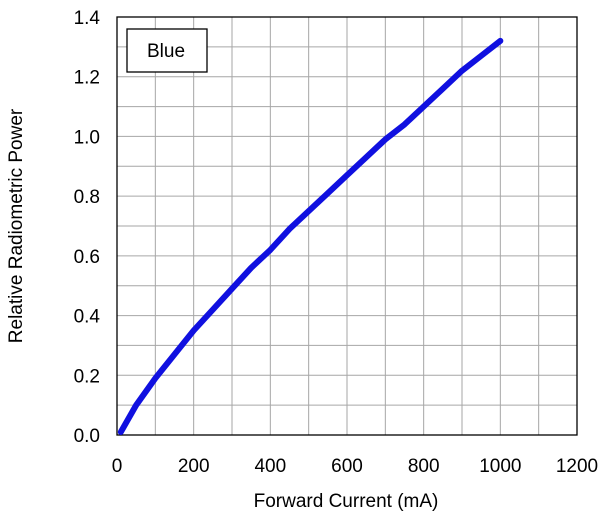 This screenshot has width=605, height=521. I want to click on x-tick-label: 800, so click(424, 466).